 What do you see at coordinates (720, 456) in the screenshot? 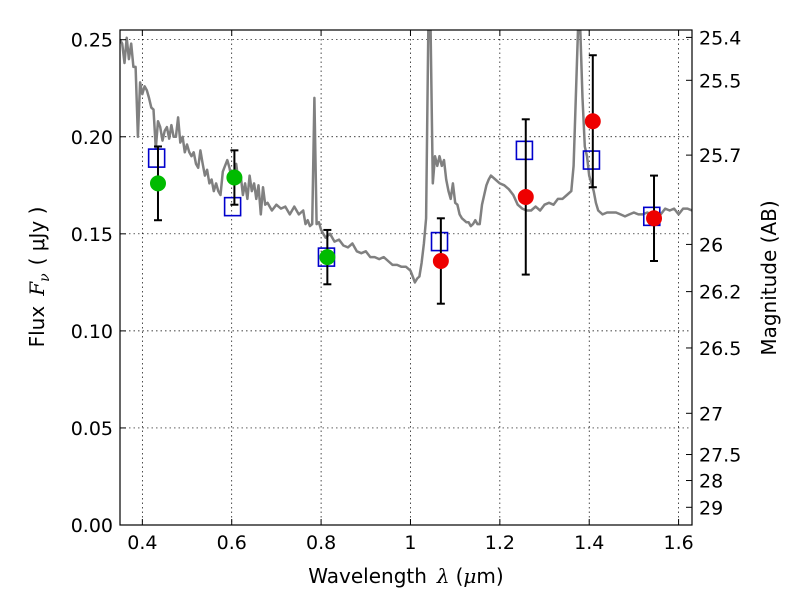
I see `y2-tick-label: 27.5` at bounding box center [720, 456].